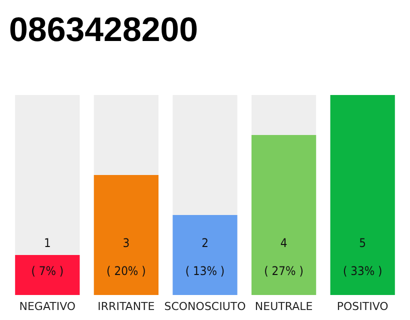 This screenshot has height=320, width=410. Describe the element at coordinates (362, 306) in the screenshot. I see `x-tick-label: POSITIVO` at that location.